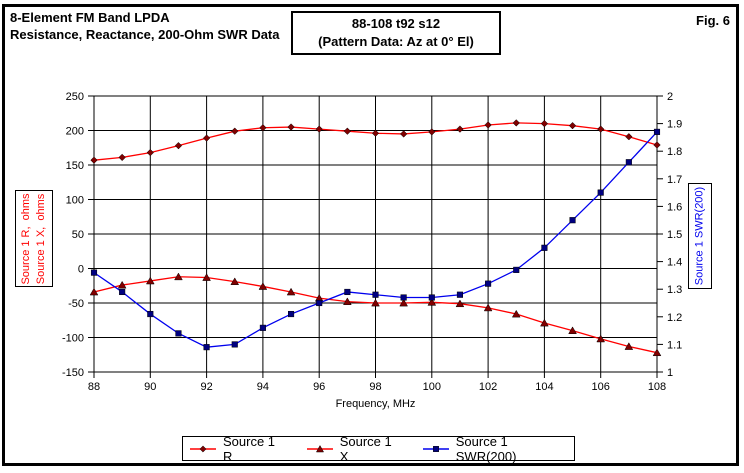  Describe the element at coordinates (75, 166) in the screenshot. I see `left-tick-label: 150` at that location.